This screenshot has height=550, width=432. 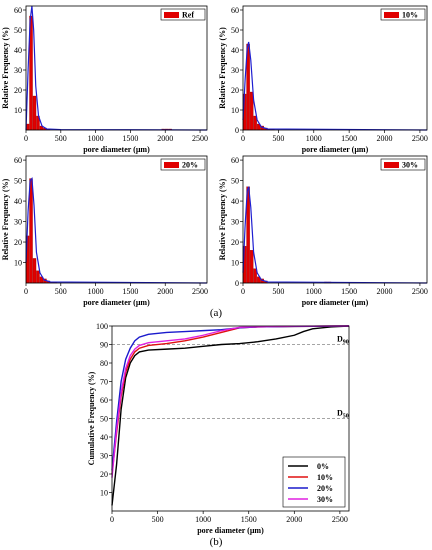 I want to click on legend-label: 0%, so click(x=323, y=466).